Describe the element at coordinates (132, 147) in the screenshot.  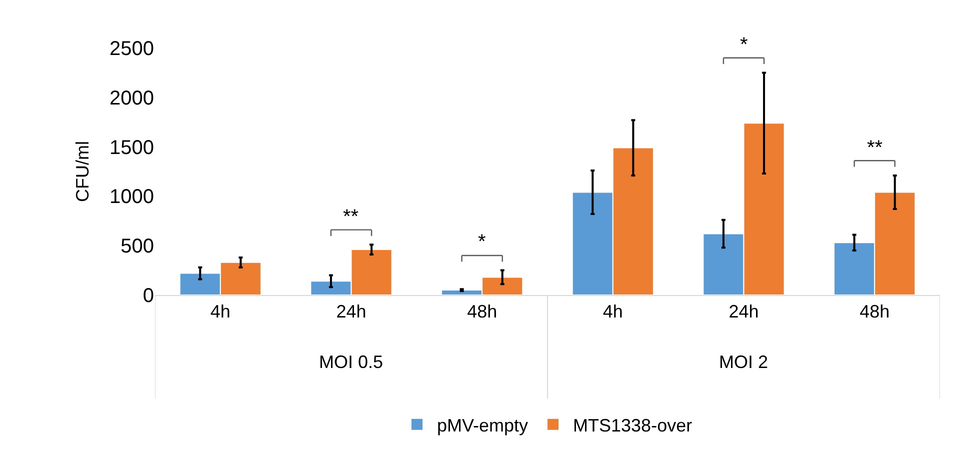
I see `y-tick-label: 1500` at that location.